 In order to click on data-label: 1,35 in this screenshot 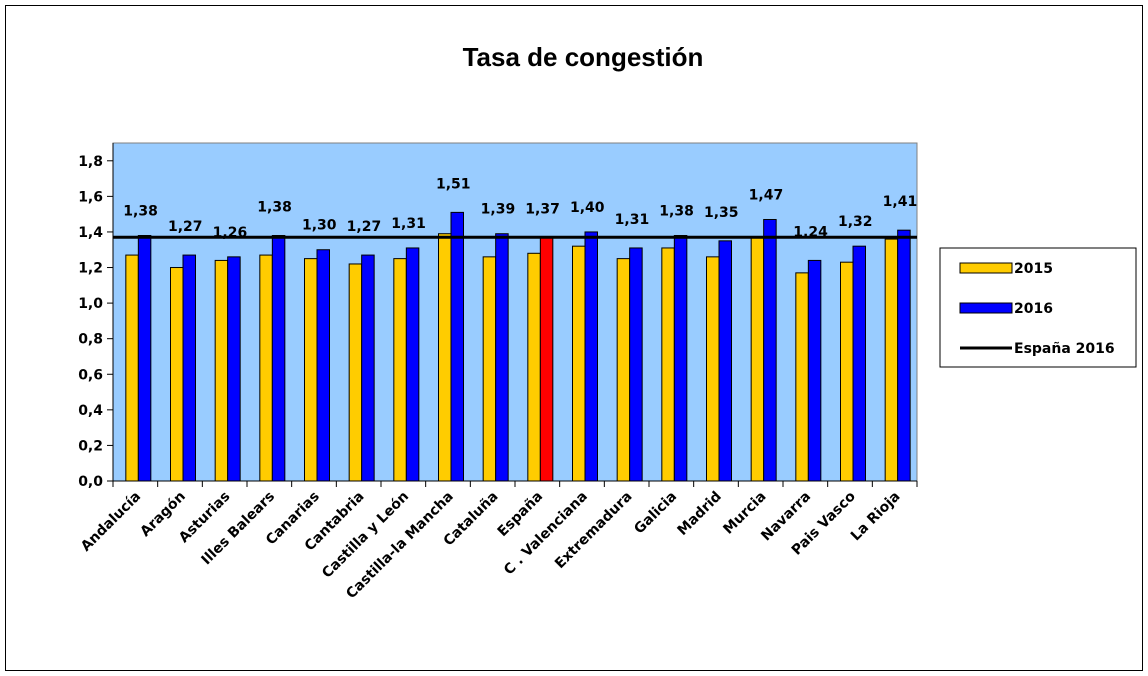, I will do `click(721, 213)`.